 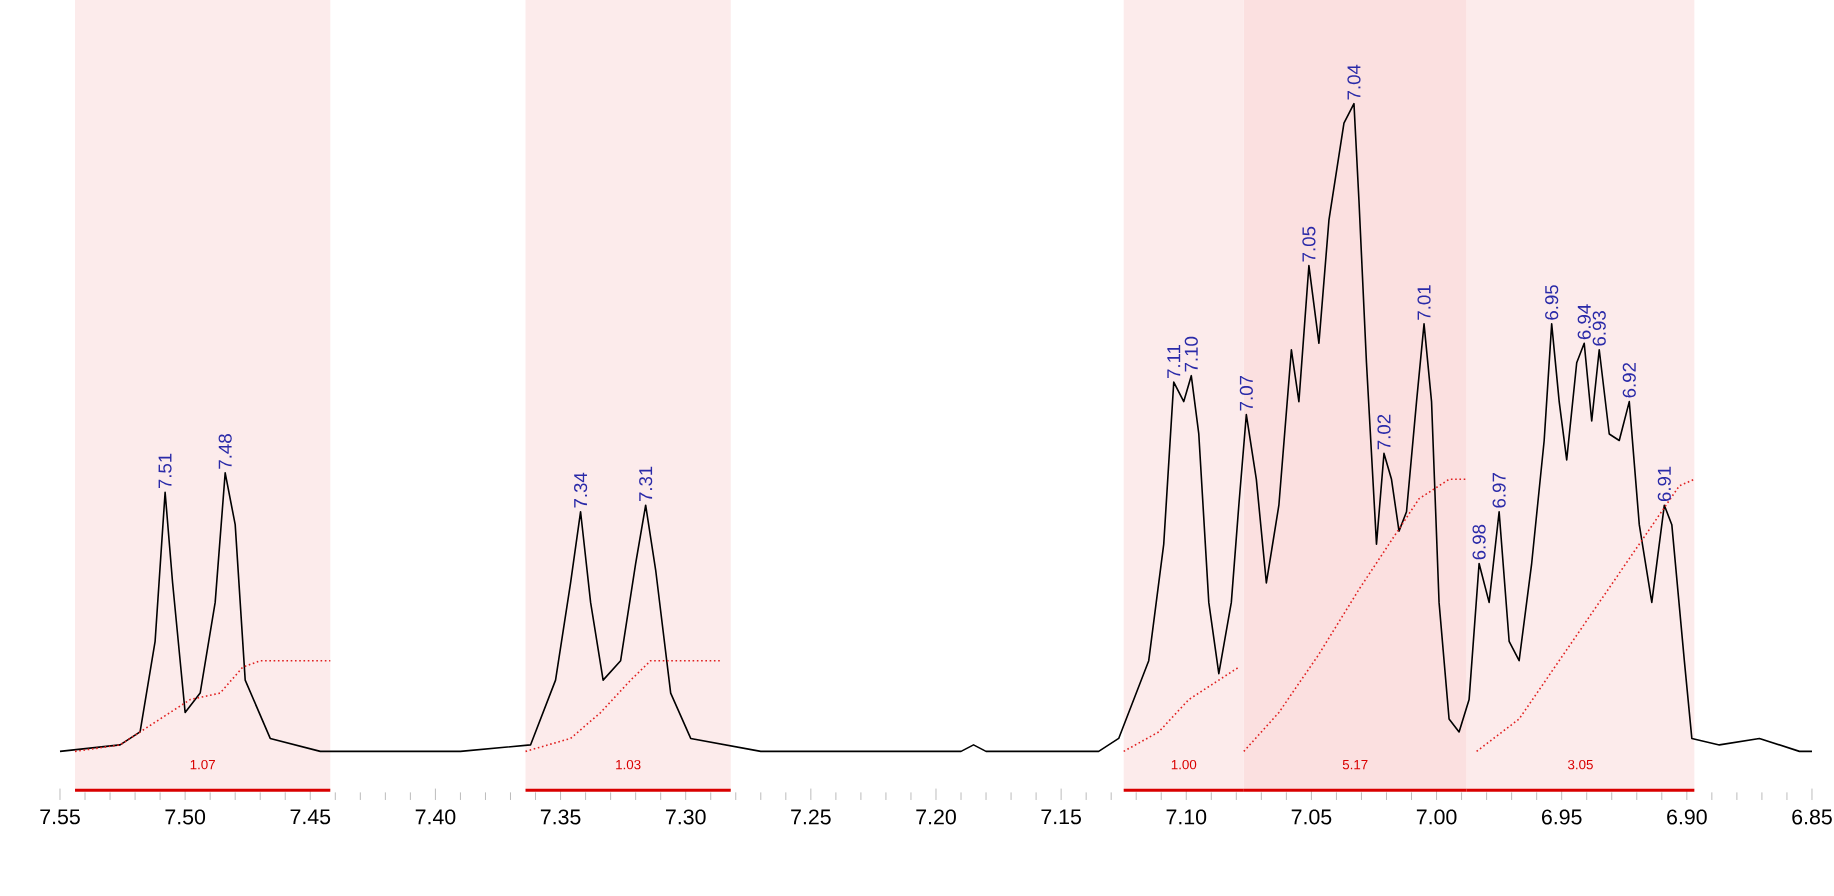 I want to click on x-tick-label: 7.35, so click(x=560, y=817).